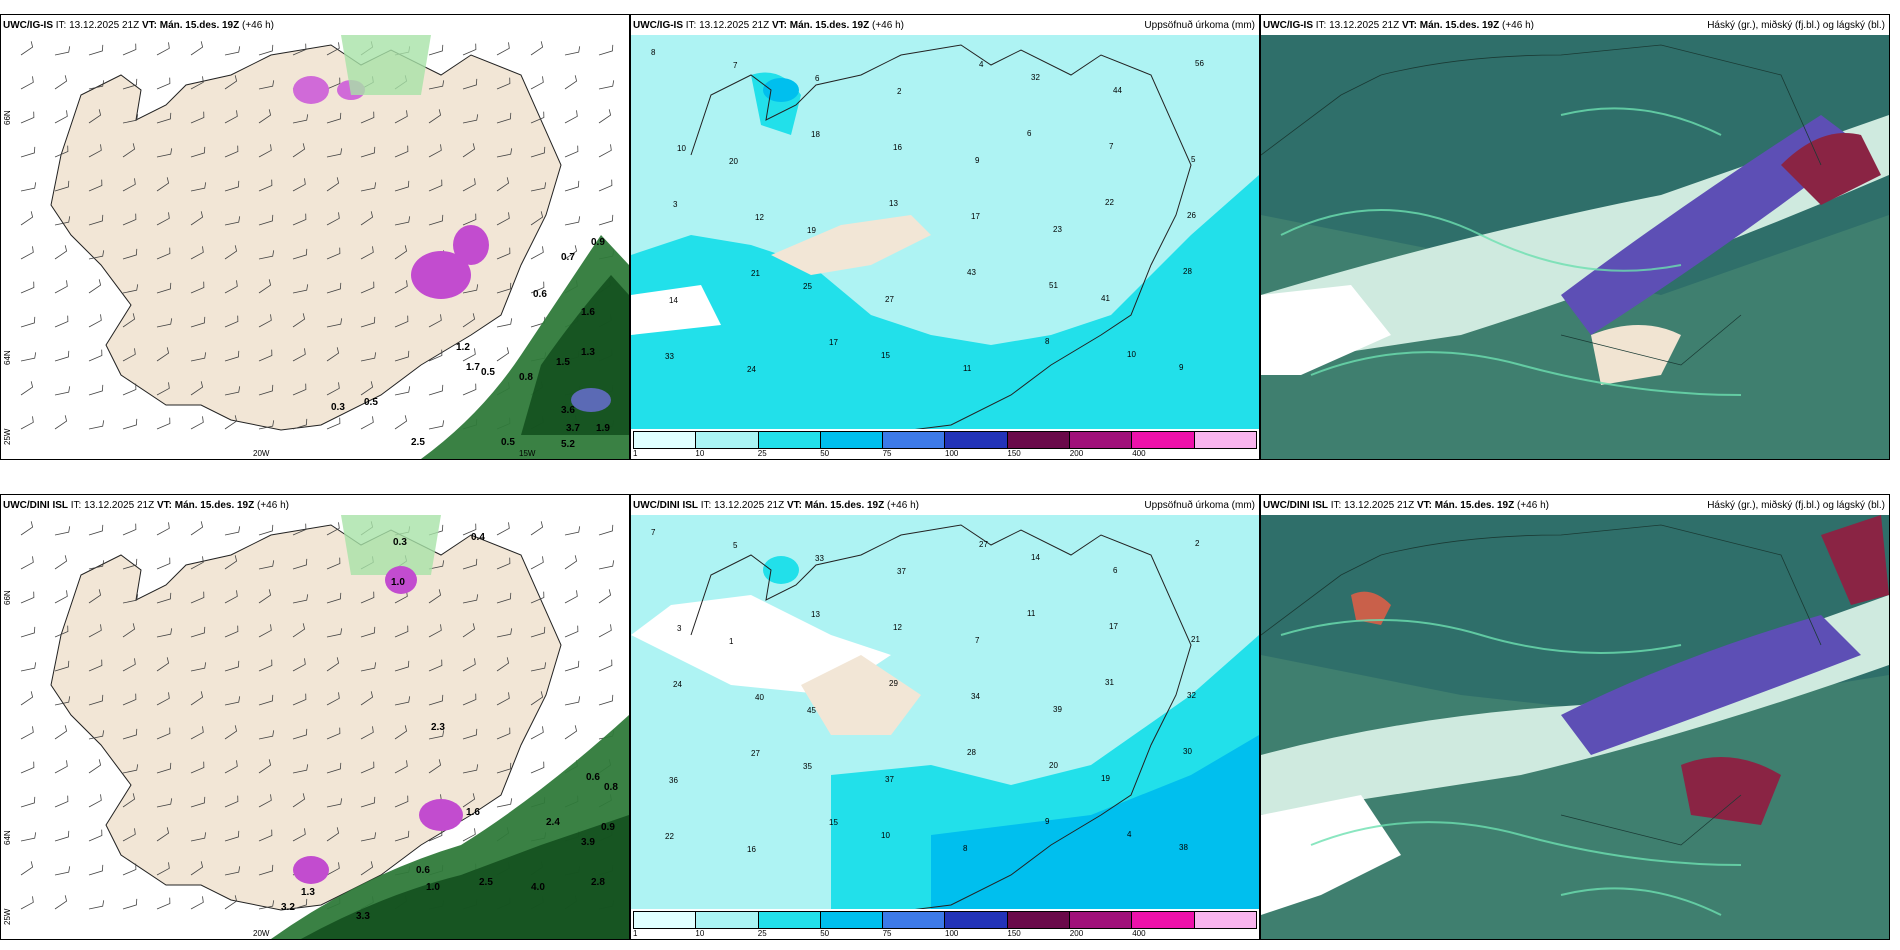 The width and height of the screenshot is (1900, 950). What do you see at coordinates (679, 628) in the screenshot?
I see `precip-value: 3` at bounding box center [679, 628].